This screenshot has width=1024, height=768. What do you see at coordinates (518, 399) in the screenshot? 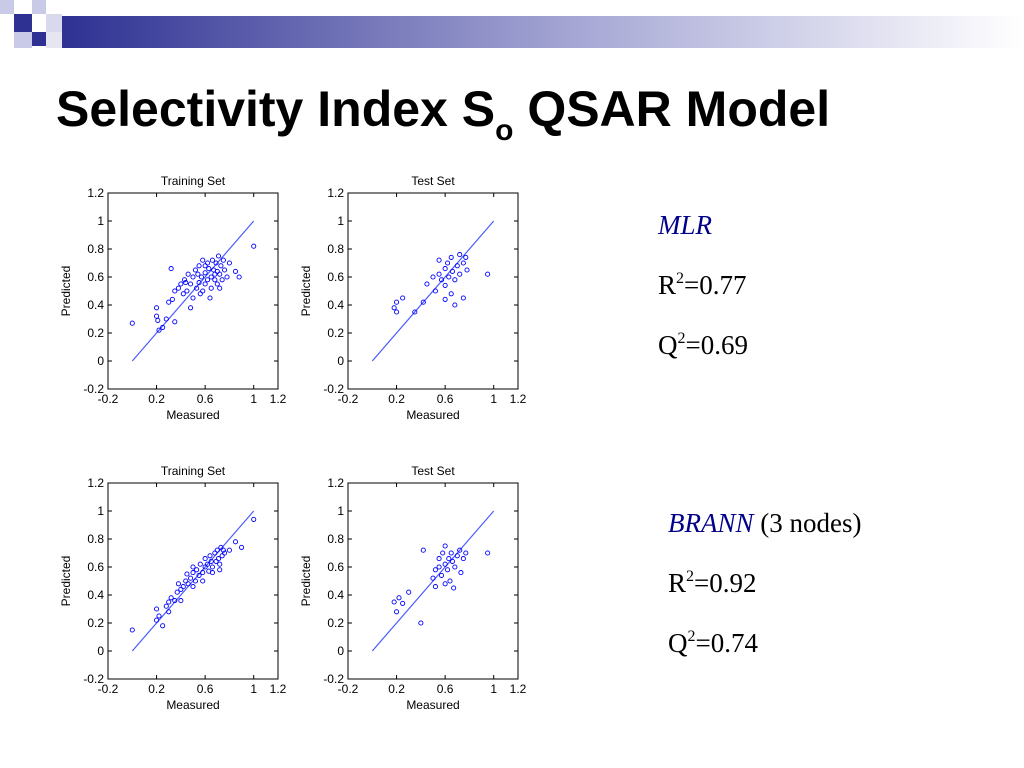
I see `x-tick-label: 1.2` at bounding box center [518, 399].